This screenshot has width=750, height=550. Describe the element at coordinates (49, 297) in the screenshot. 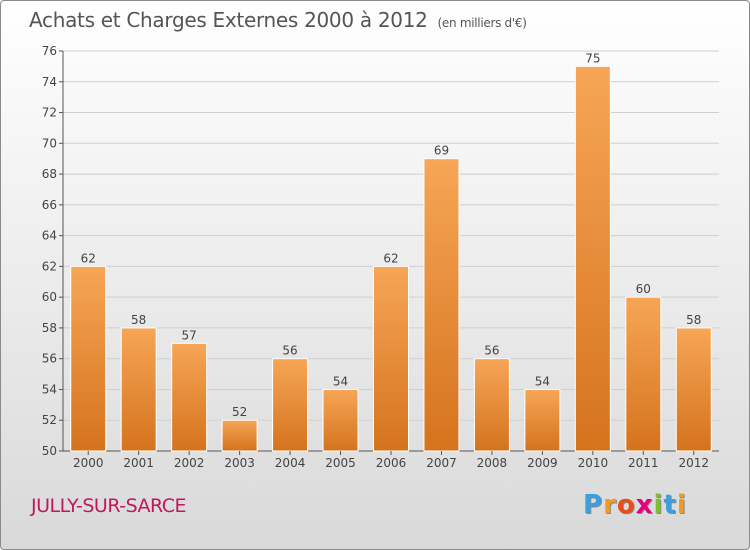

I see `y-tick-label: 60` at that location.